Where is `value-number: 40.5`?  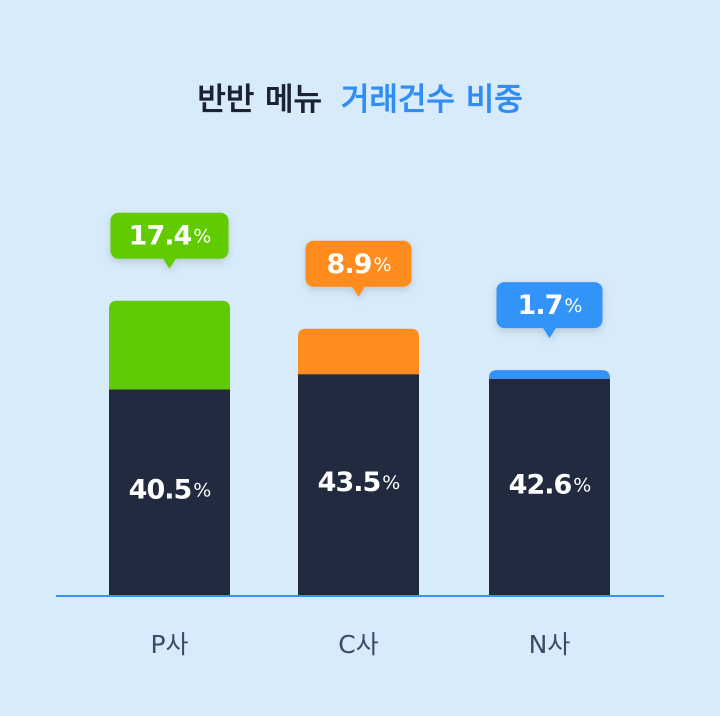
value-number: 40.5 is located at coordinates (160, 489).